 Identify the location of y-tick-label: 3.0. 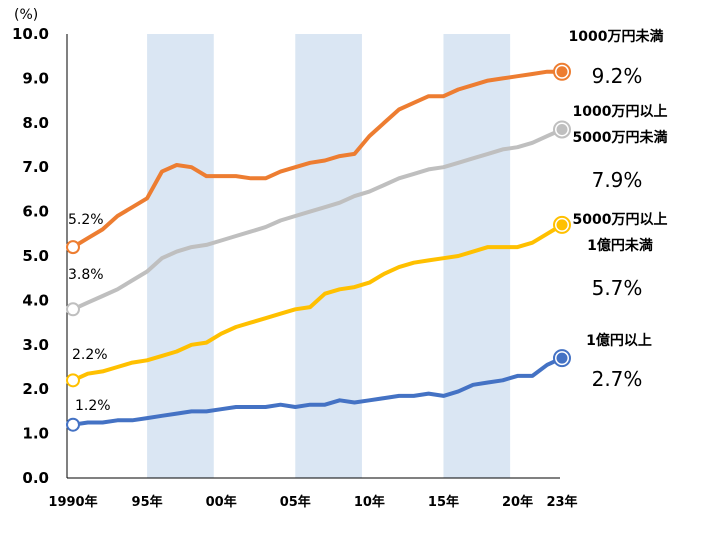
(35, 345).